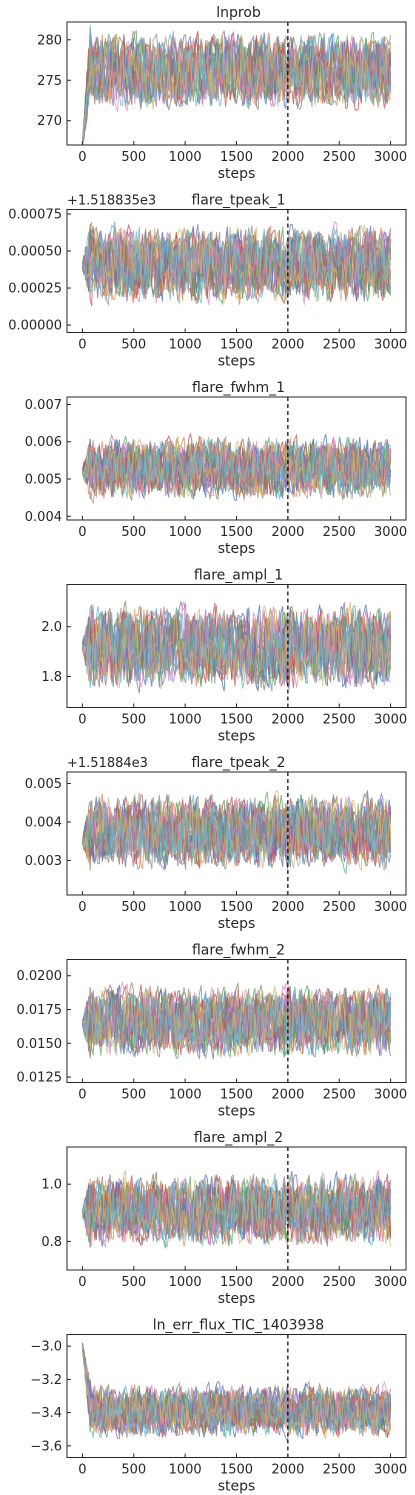 Image resolution: width=415 pixels, height=1495 pixels. I want to click on y-tick-label: 280, so click(49, 40).